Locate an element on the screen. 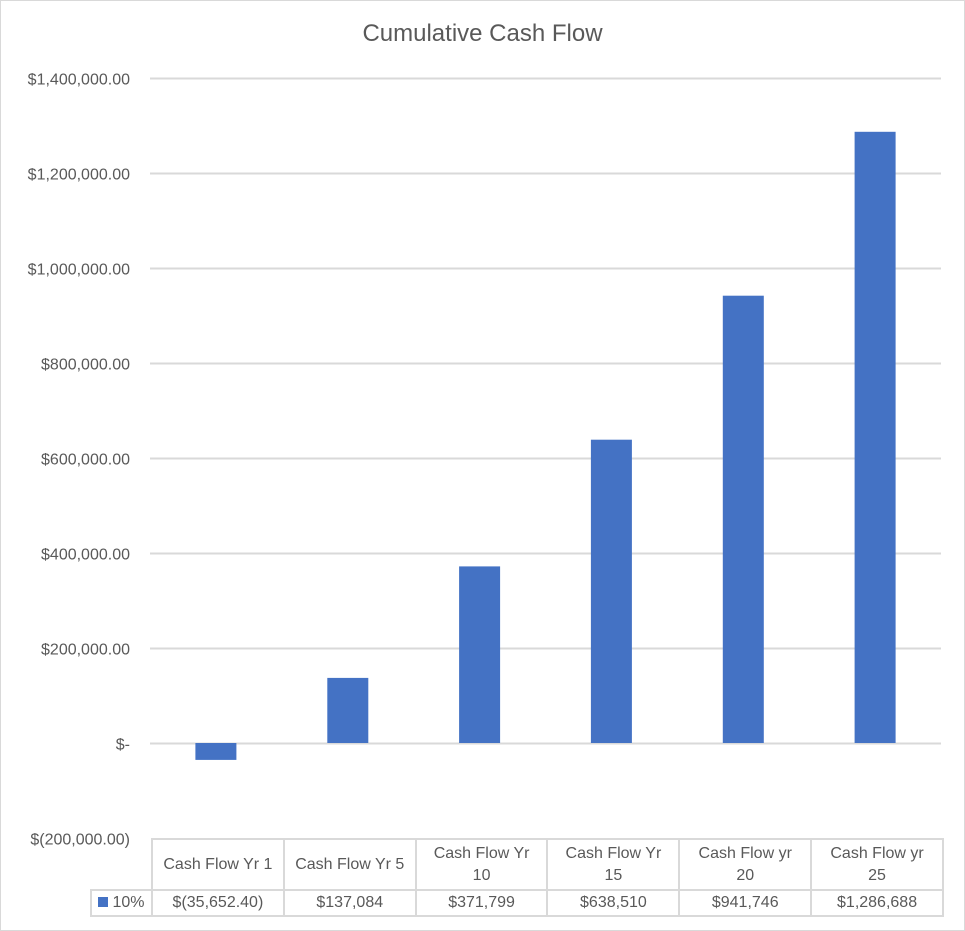 The image size is (965, 931). y-tick-label: $1,400,000.00 is located at coordinates (79, 80).